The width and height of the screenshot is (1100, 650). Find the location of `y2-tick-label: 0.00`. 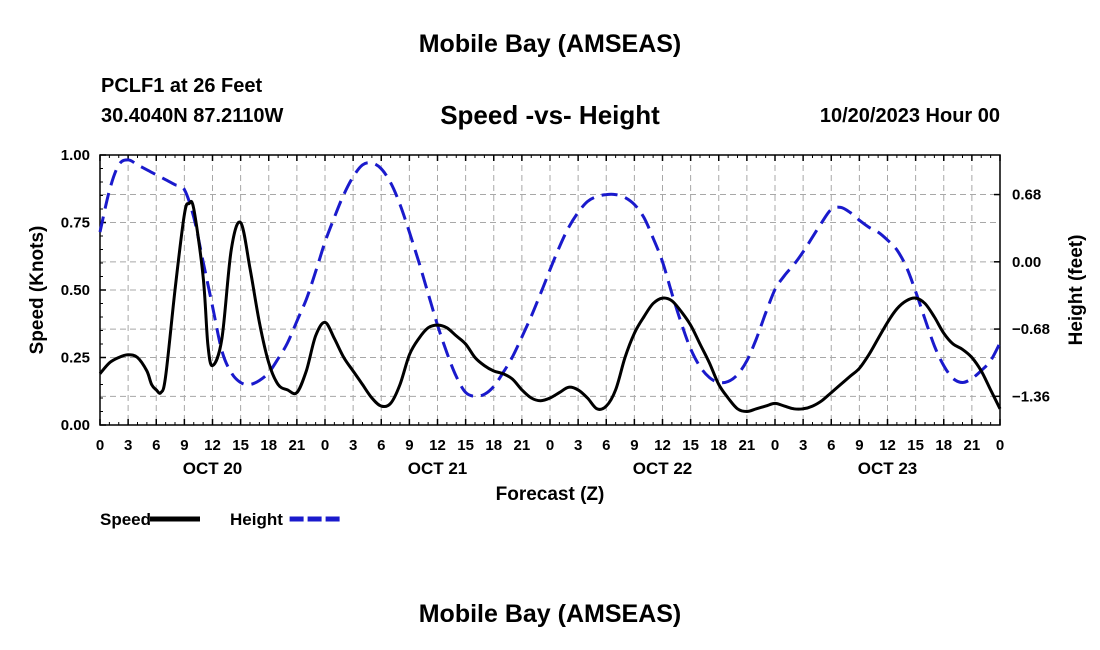

y2-tick-label: 0.00 is located at coordinates (1026, 262).